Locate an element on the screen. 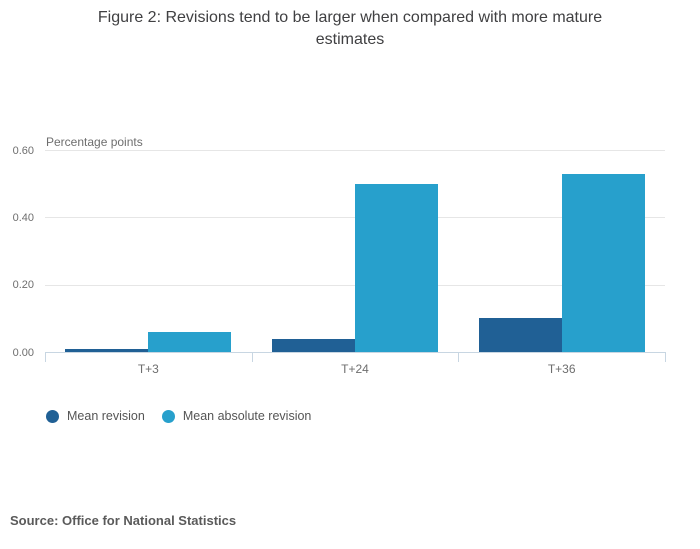  source-note: Source: Office for National Statistics is located at coordinates (123, 520).